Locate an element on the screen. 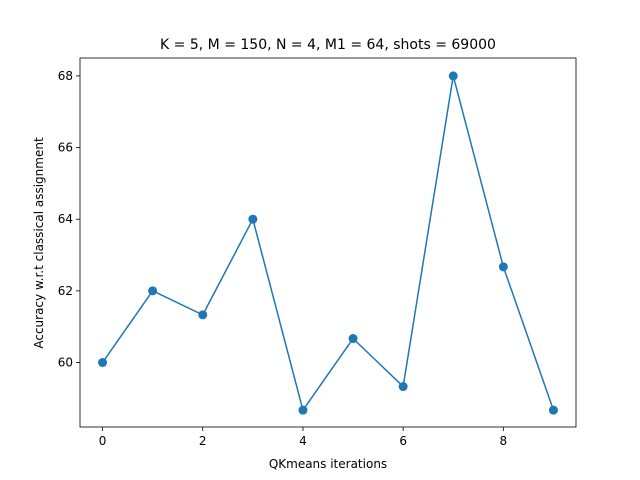  y-tick-label: 62 is located at coordinates (65, 291).